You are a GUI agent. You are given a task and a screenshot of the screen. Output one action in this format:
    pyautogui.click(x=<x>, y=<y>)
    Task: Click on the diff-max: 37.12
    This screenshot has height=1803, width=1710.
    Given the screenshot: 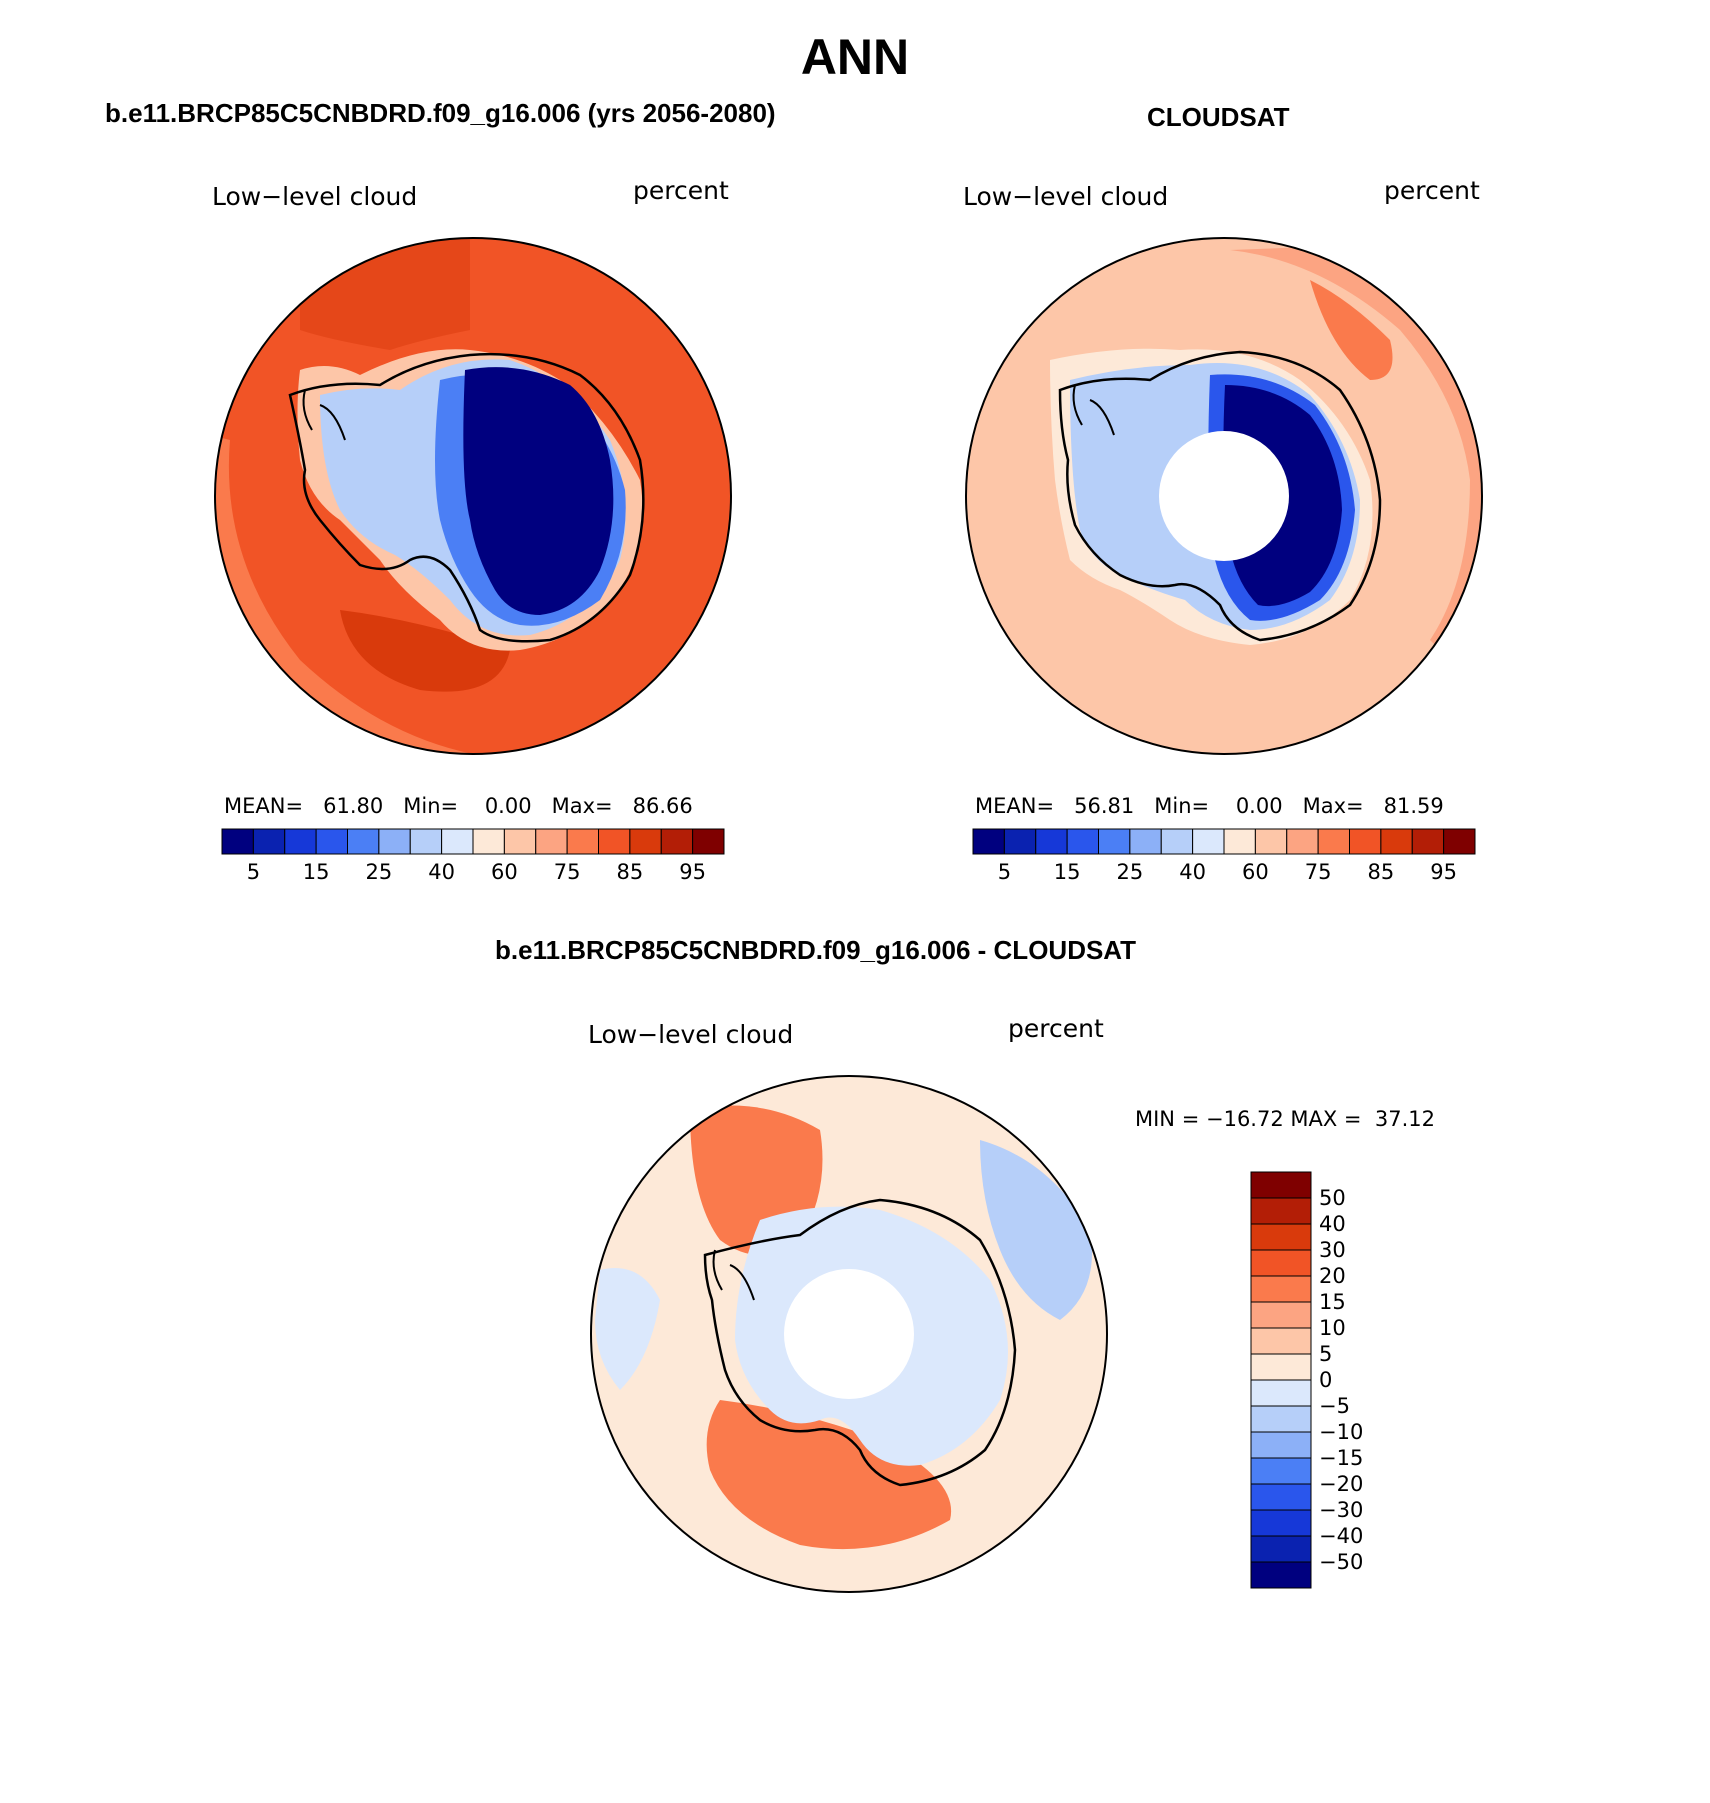 What is the action you would take?
    pyautogui.click(x=1405, y=1119)
    